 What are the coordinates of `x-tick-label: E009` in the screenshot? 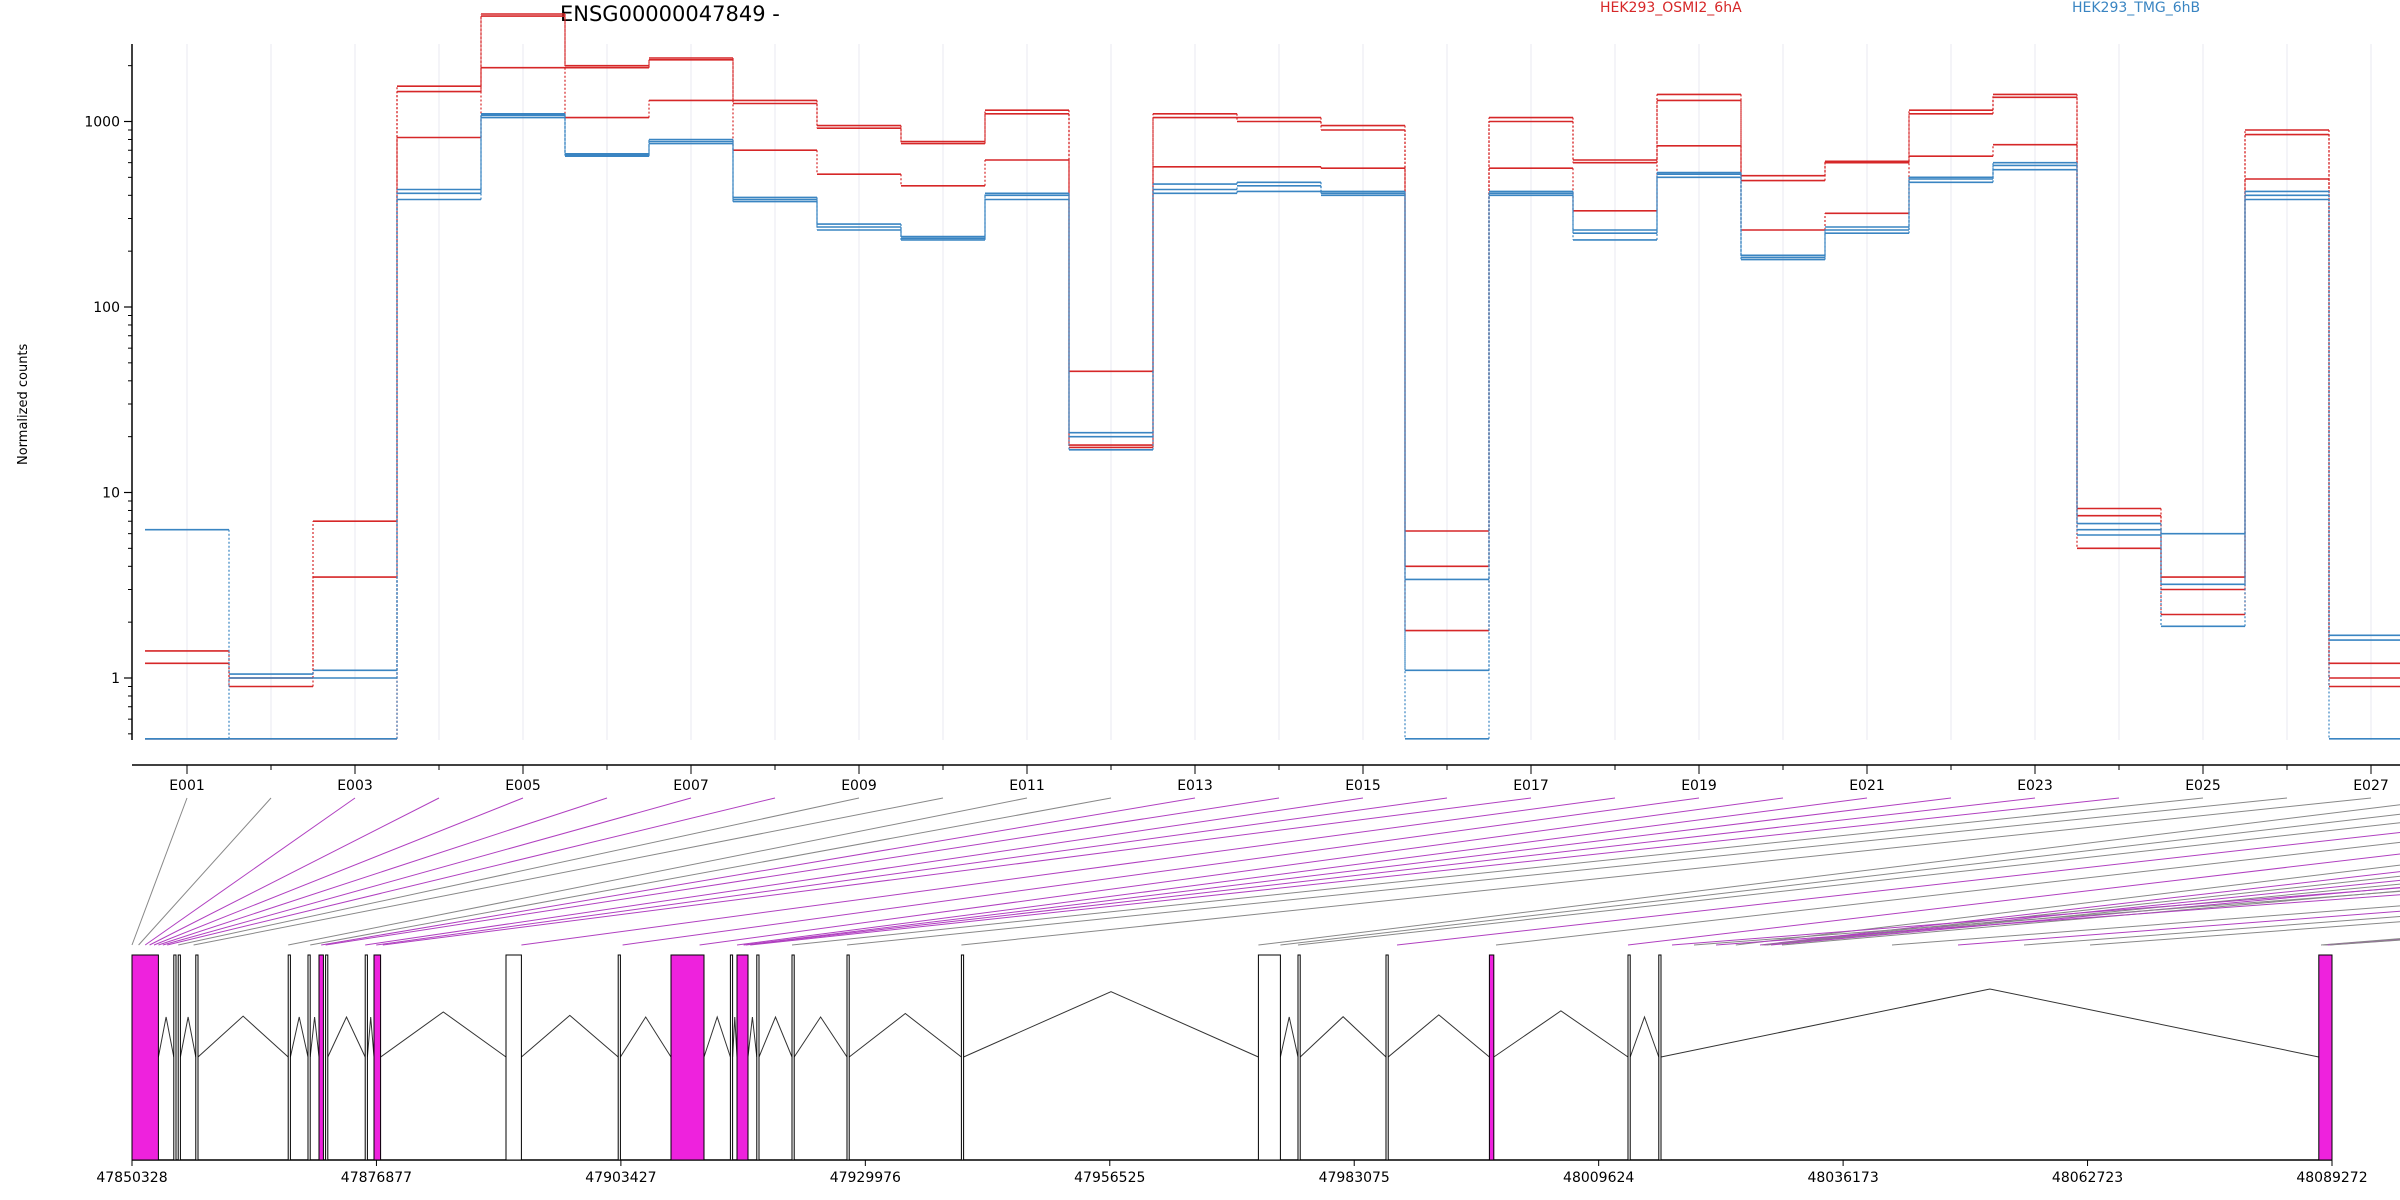 It's located at (859, 786).